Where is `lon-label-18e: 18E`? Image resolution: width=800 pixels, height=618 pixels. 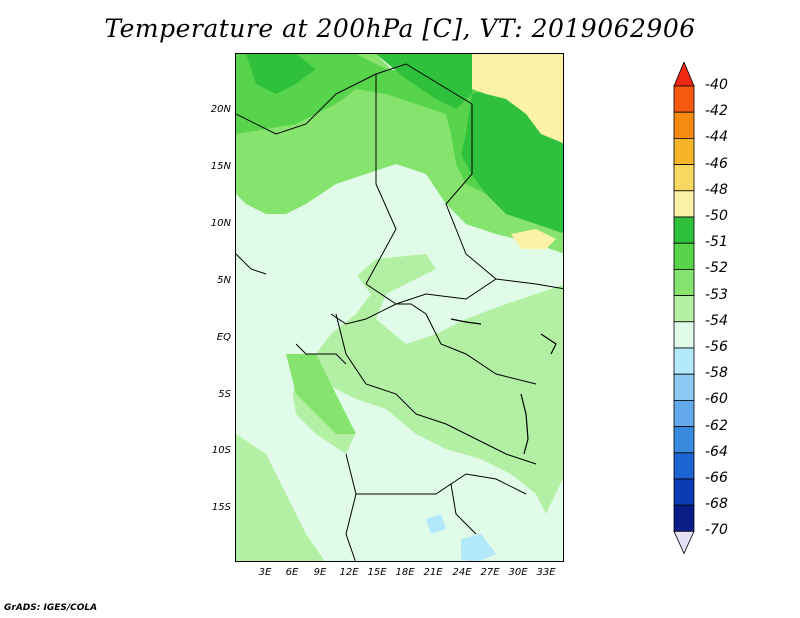
lon-label-18e: 18E is located at coordinates (405, 572).